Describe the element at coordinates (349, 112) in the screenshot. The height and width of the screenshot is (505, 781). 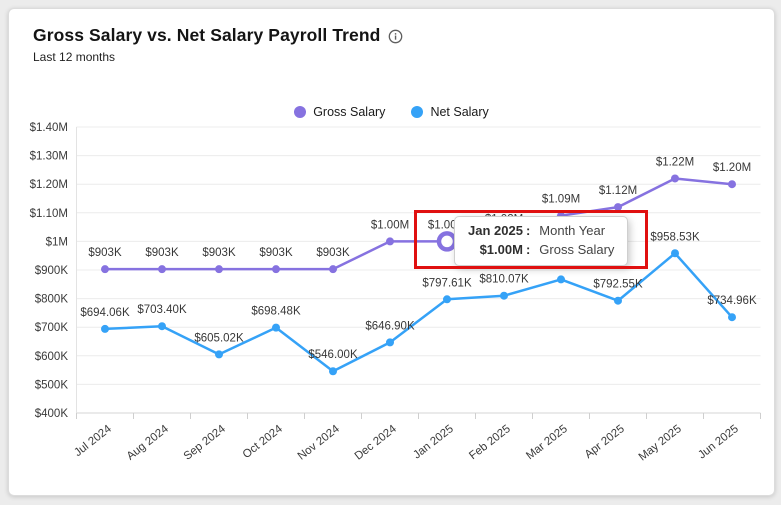
I see `legend-label: Gross Salary` at that location.